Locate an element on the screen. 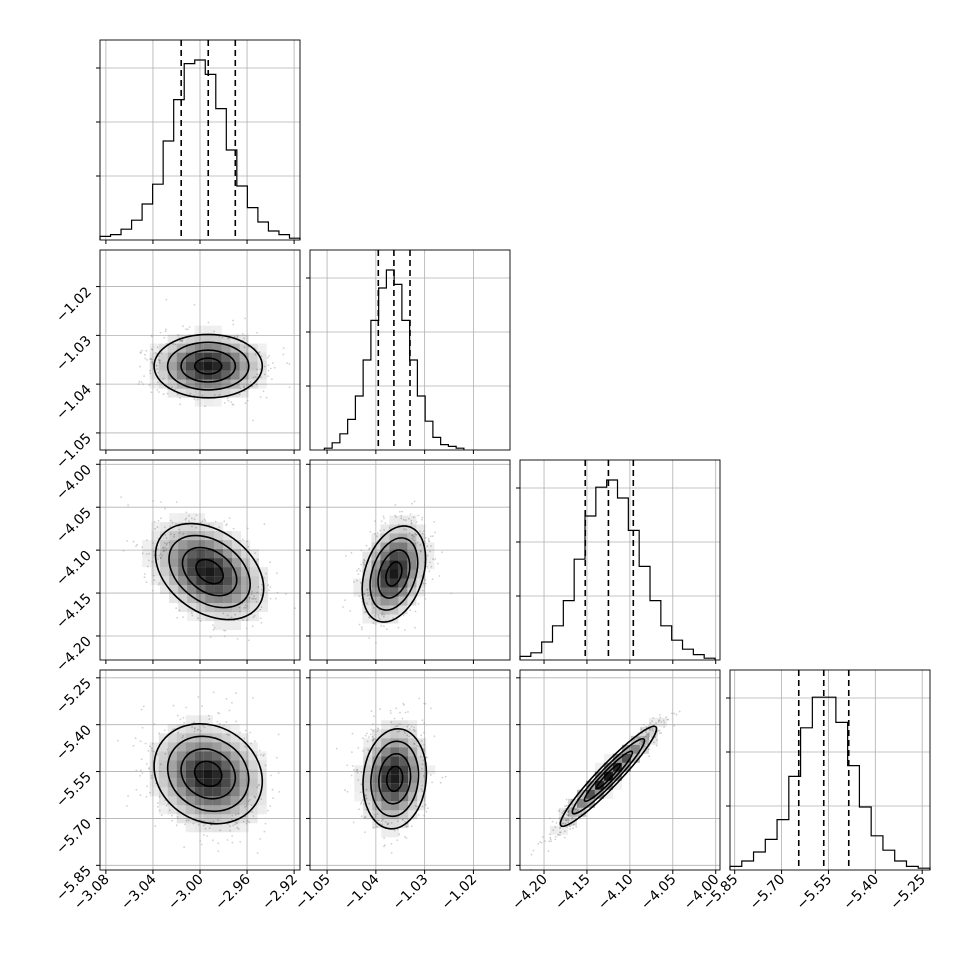 This screenshot has width=970, height=970. x-tick-label-0-2: −3.00 is located at coordinates (186, 893).